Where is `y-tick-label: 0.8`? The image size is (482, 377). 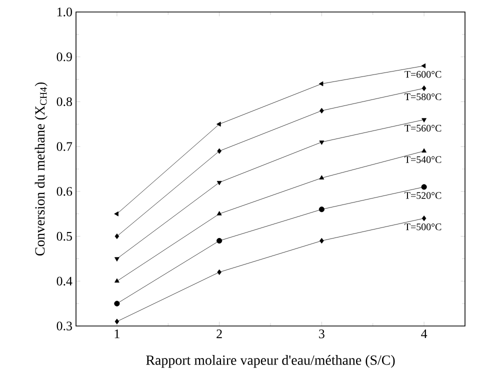
y-tick-label: 0.8 is located at coordinates (64, 101).